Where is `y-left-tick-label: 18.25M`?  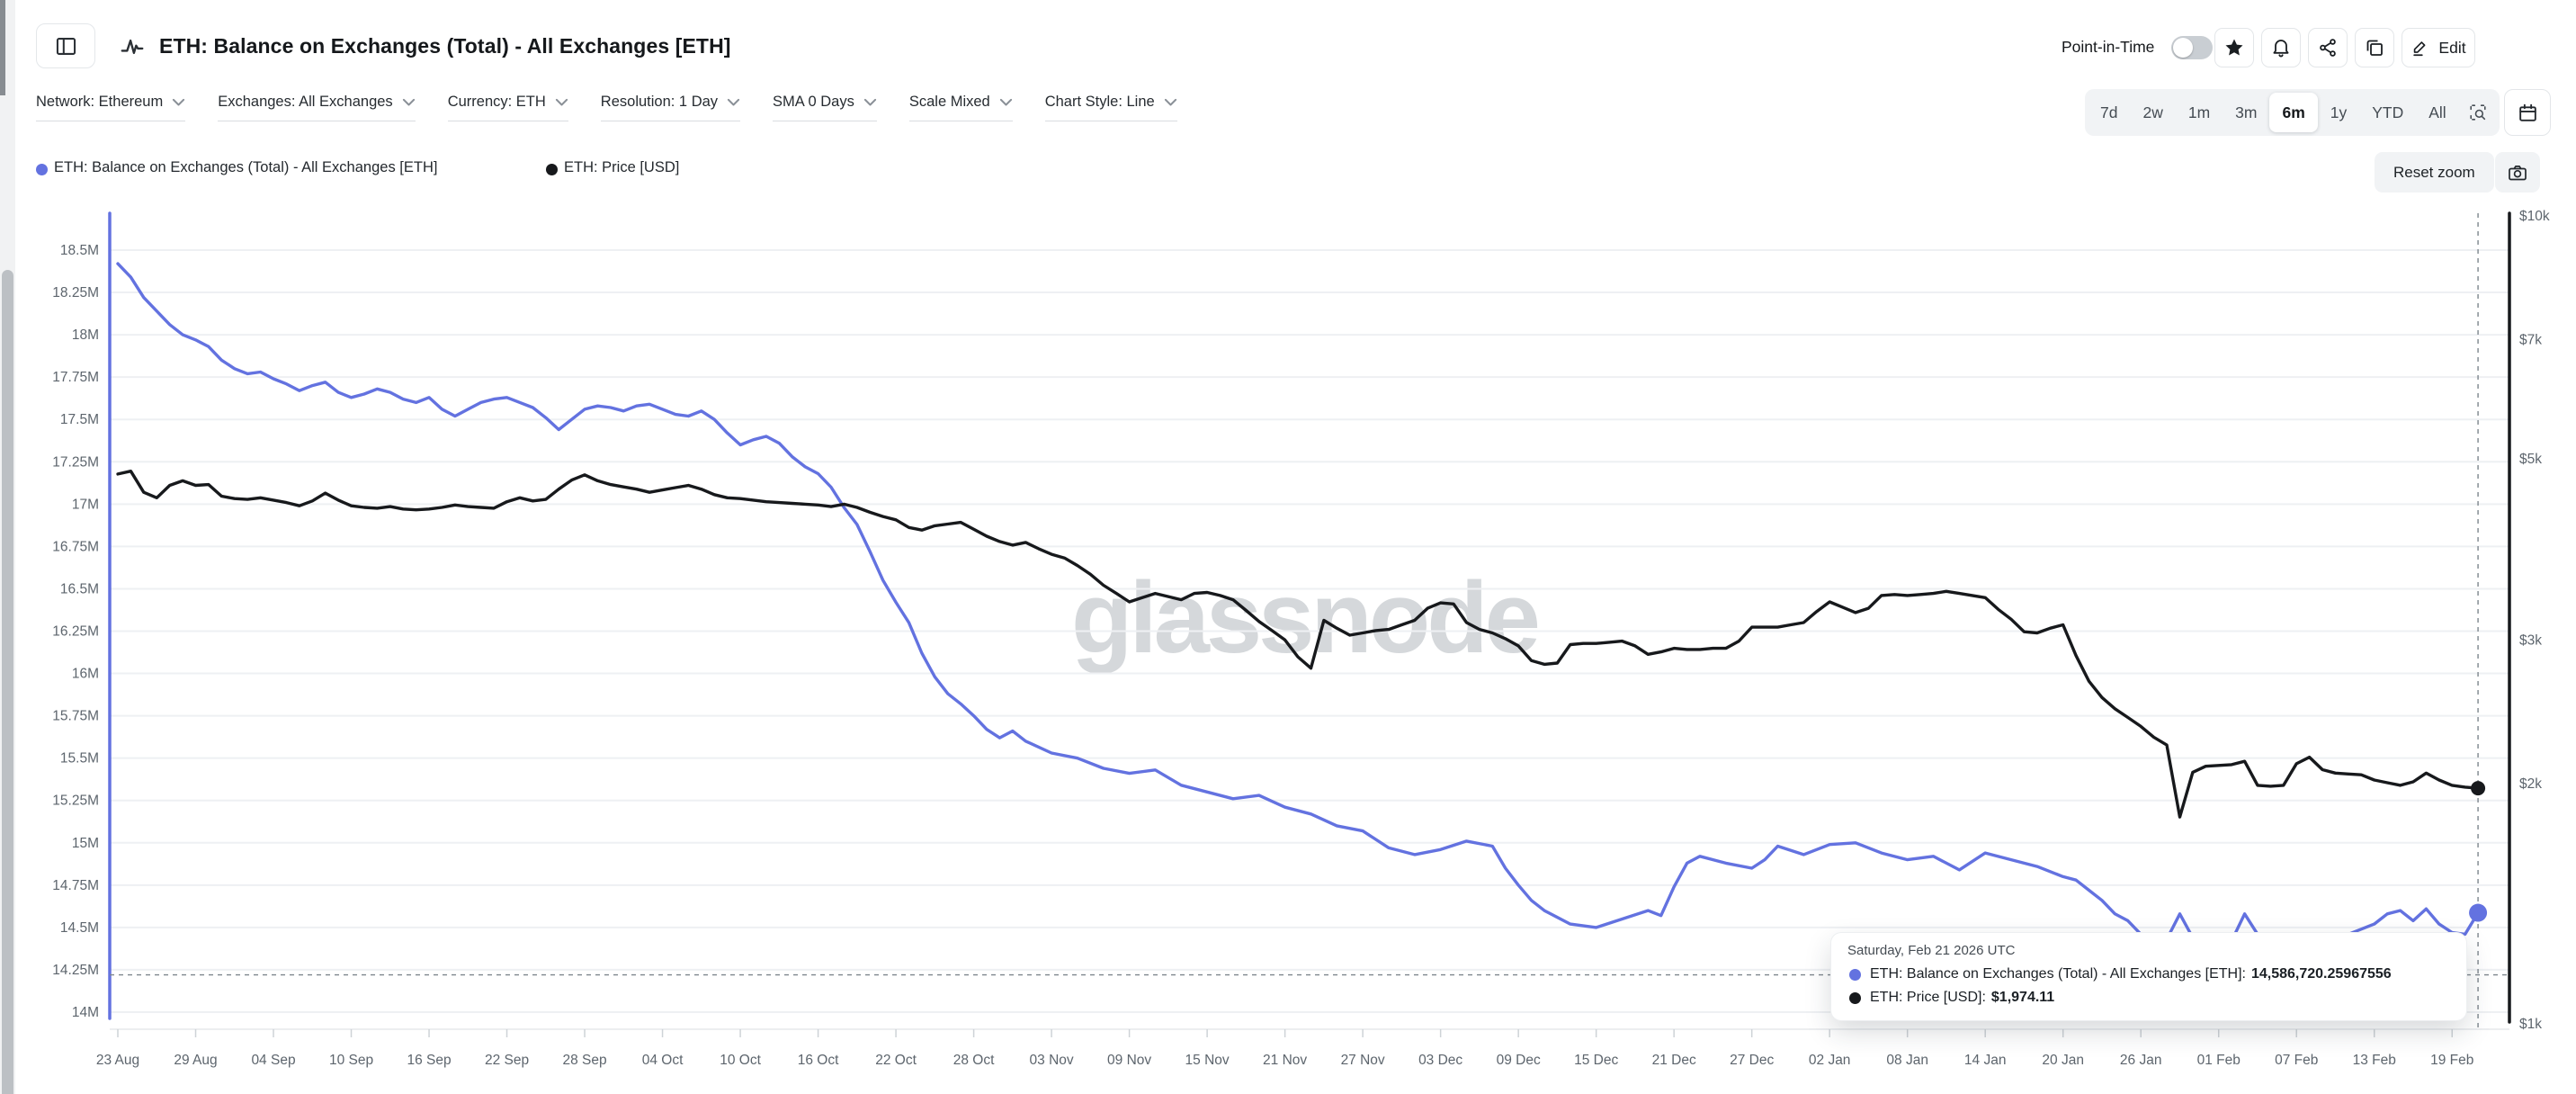 y-left-tick-label: 18.25M is located at coordinates (75, 292).